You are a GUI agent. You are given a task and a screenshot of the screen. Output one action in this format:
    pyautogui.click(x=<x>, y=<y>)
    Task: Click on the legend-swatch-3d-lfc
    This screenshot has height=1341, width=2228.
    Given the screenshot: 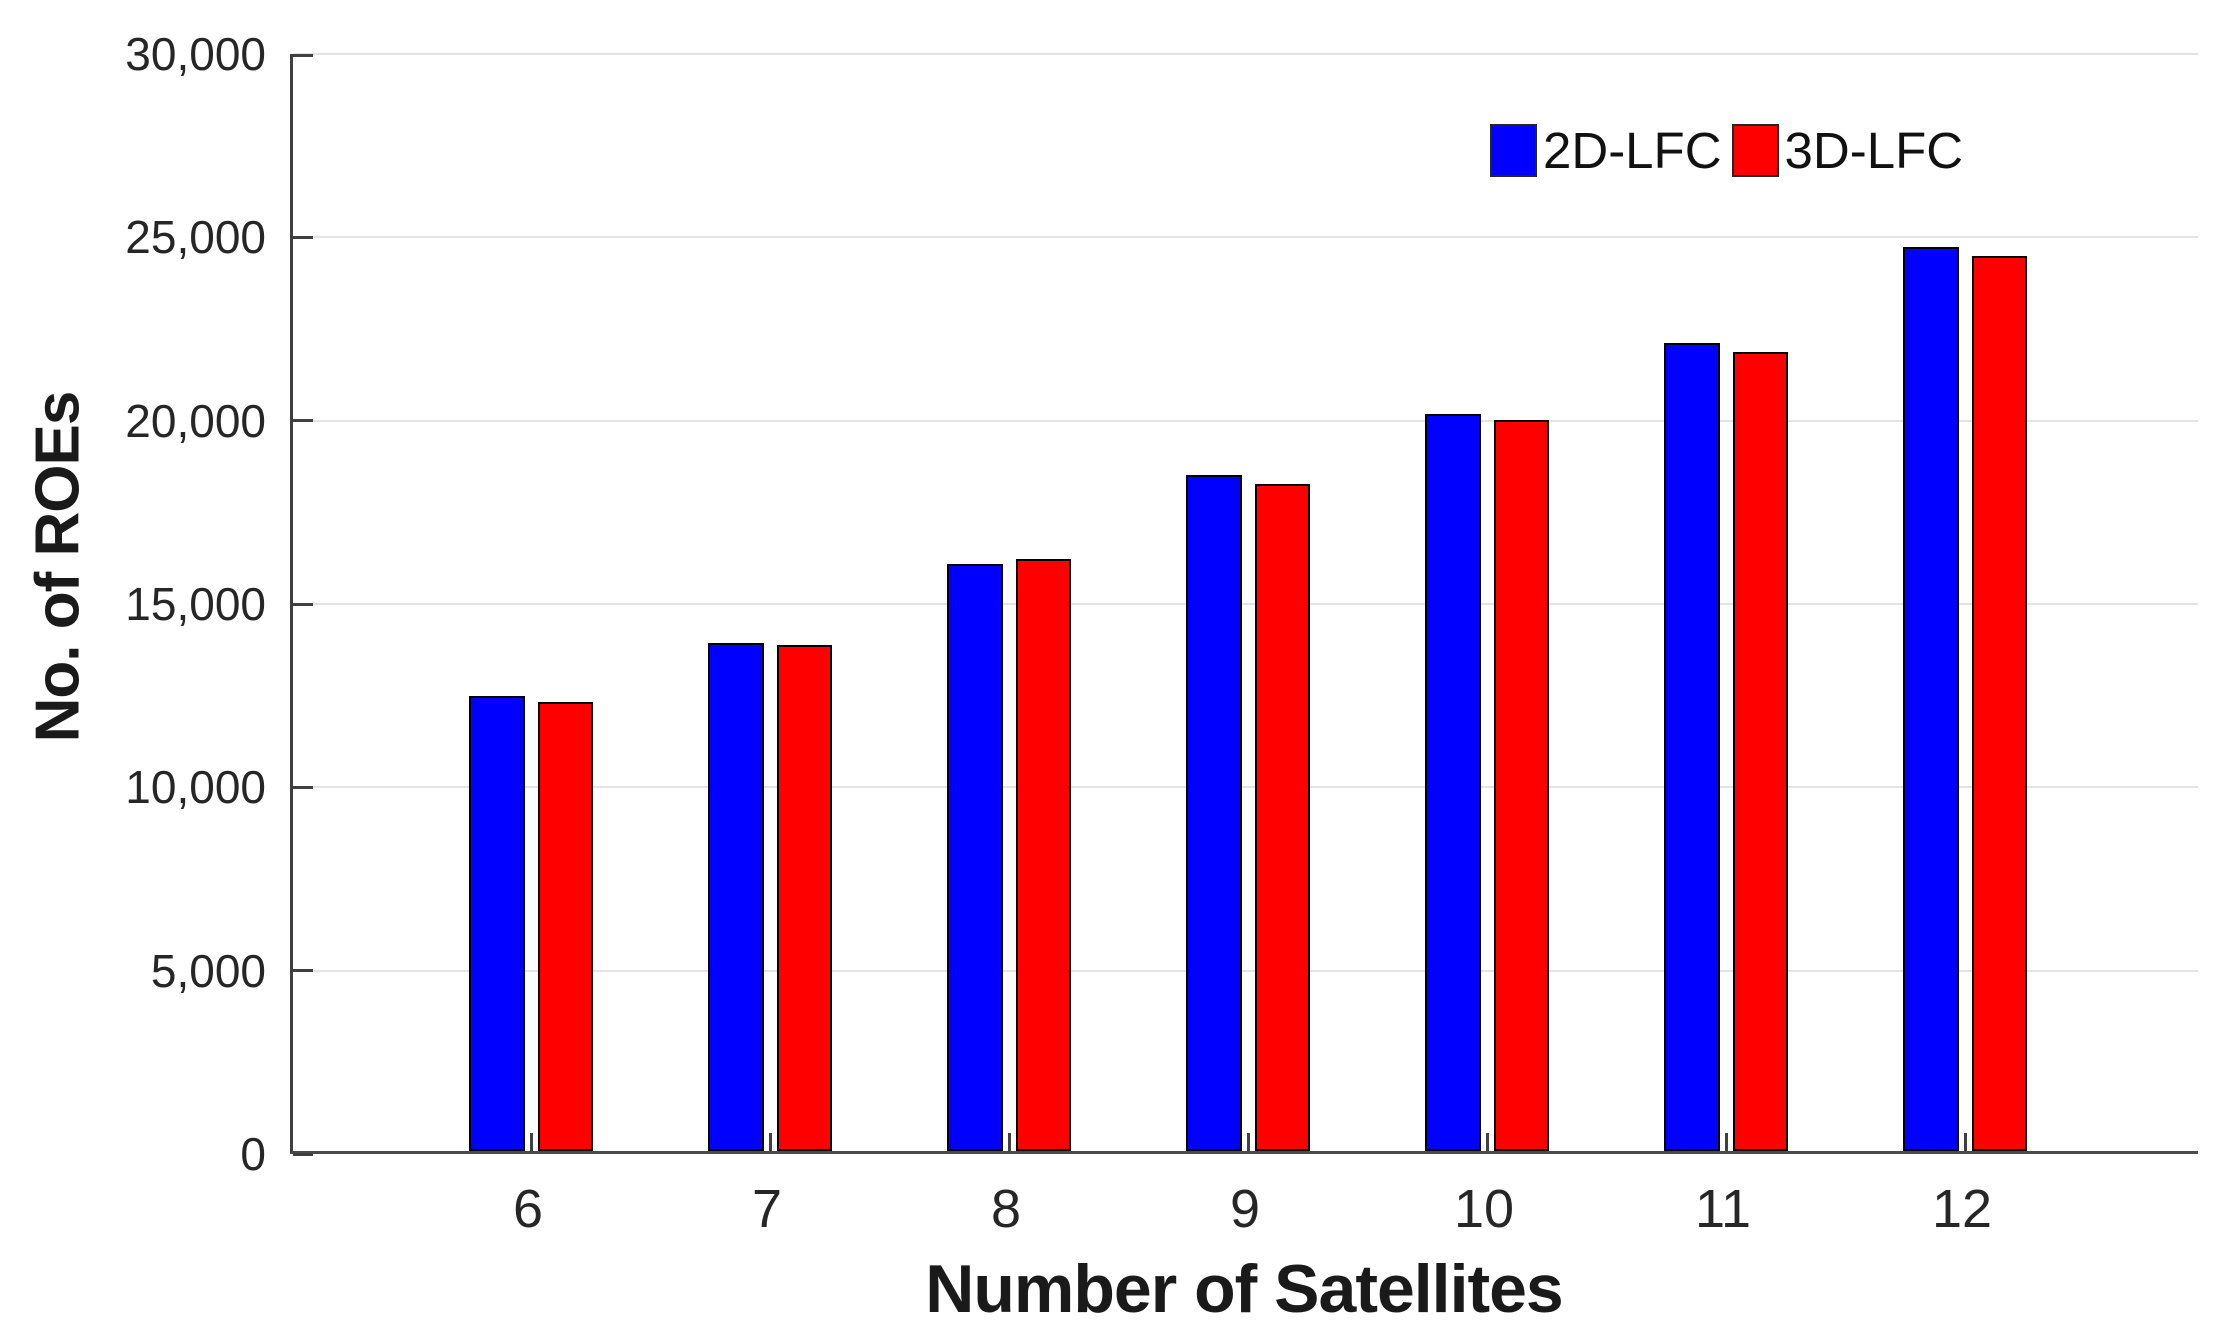 What is the action you would take?
    pyautogui.click(x=1755, y=150)
    